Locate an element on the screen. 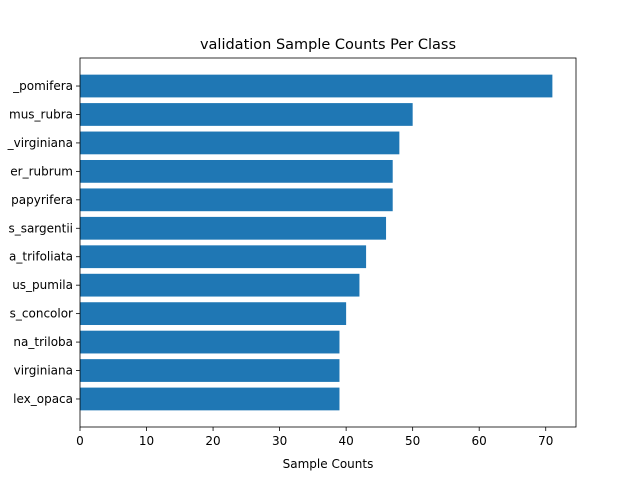 The width and height of the screenshot is (640, 480). y-tick-label: _pomifera is located at coordinates (42, 86).